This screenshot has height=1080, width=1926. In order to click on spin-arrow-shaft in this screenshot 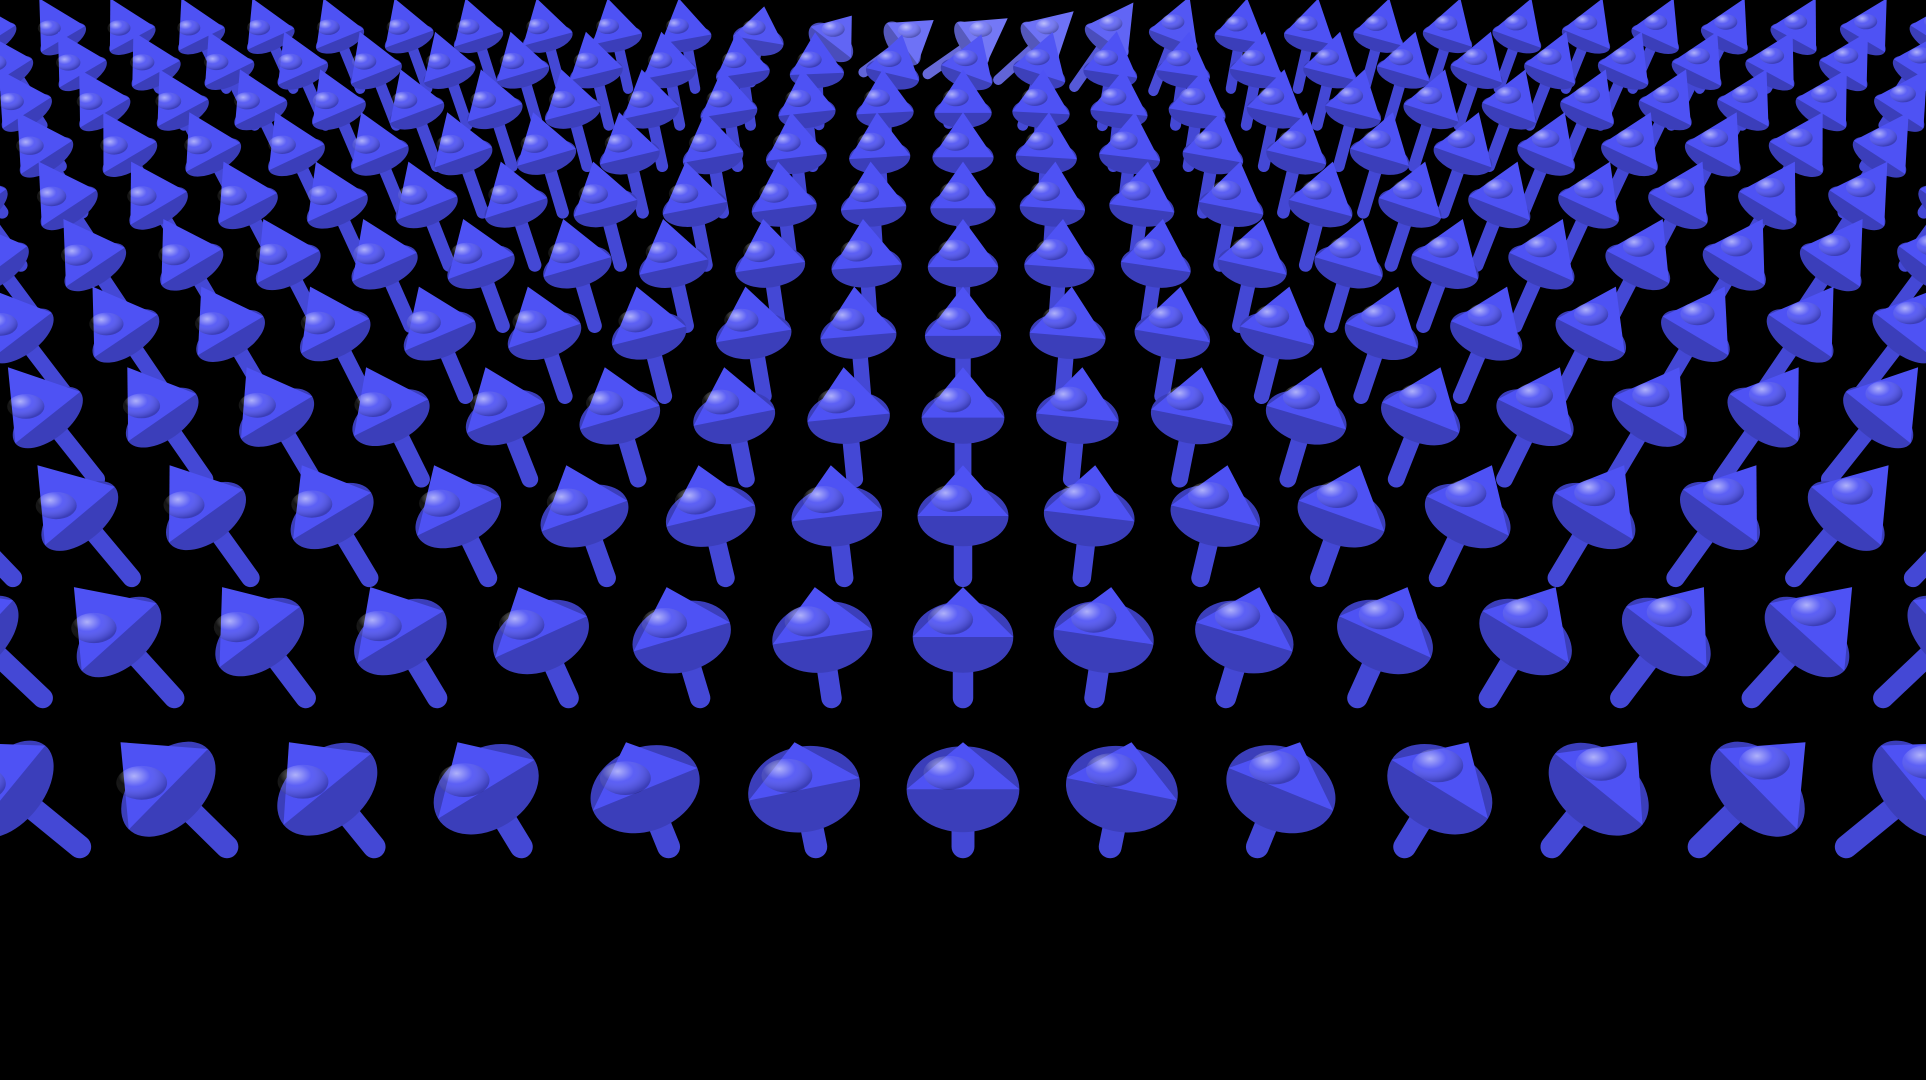, I will do `click(1899, 676)`.